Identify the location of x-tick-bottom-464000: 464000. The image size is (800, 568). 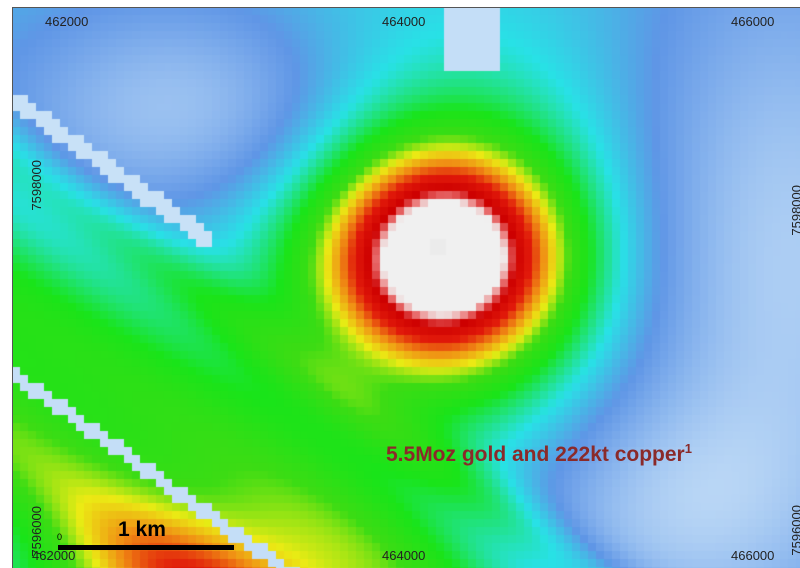
(404, 555).